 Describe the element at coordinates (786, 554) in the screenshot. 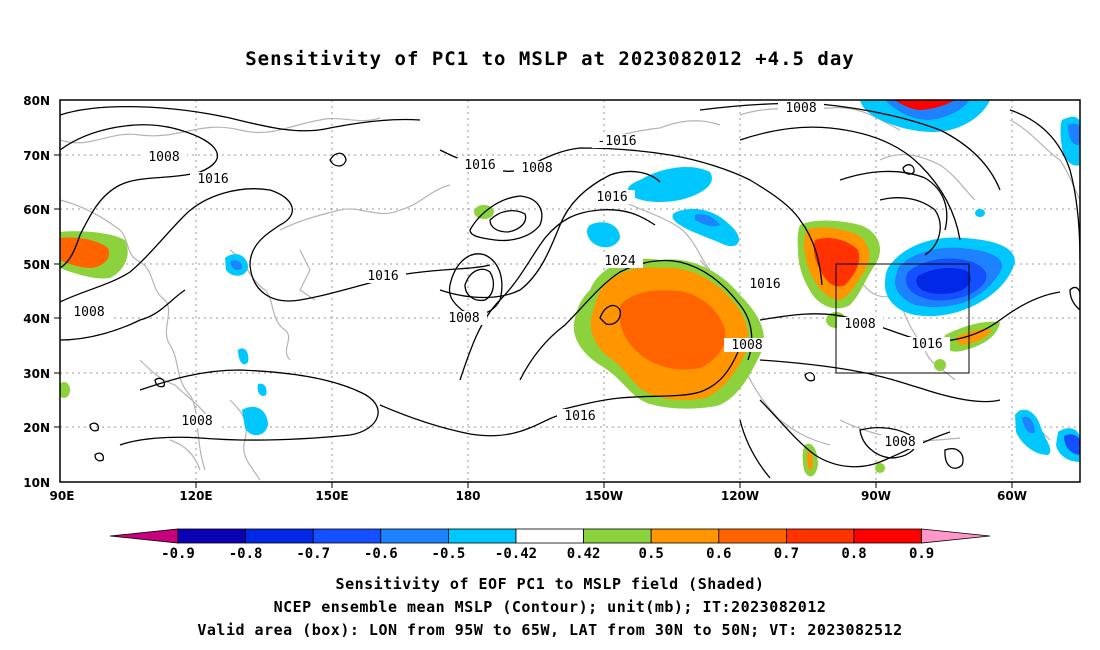

I see `colorbar-label: 0.7` at that location.